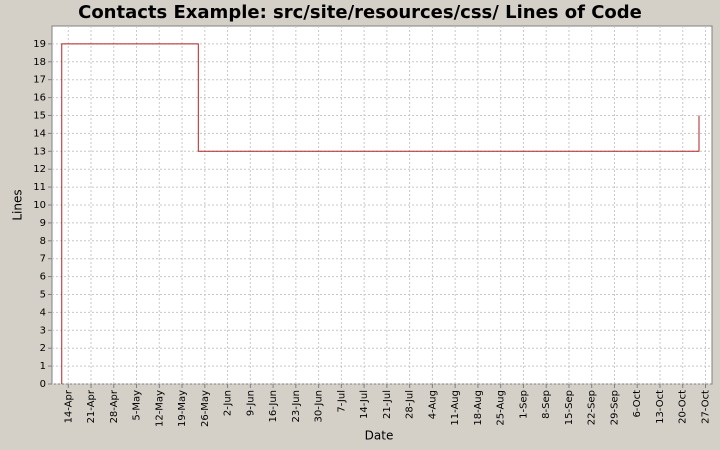 This screenshot has height=450, width=720. I want to click on y-tick-label: 12, so click(39, 169).